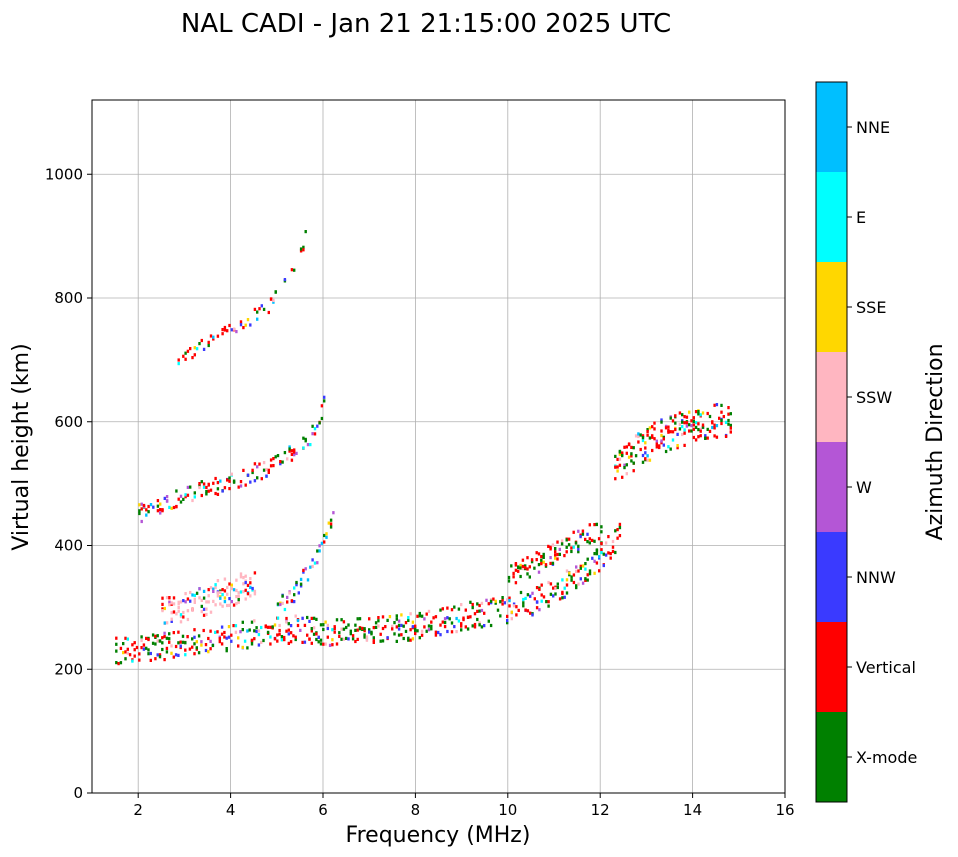  What do you see at coordinates (831, 757) in the screenshot?
I see `colorbar-segment` at bounding box center [831, 757].